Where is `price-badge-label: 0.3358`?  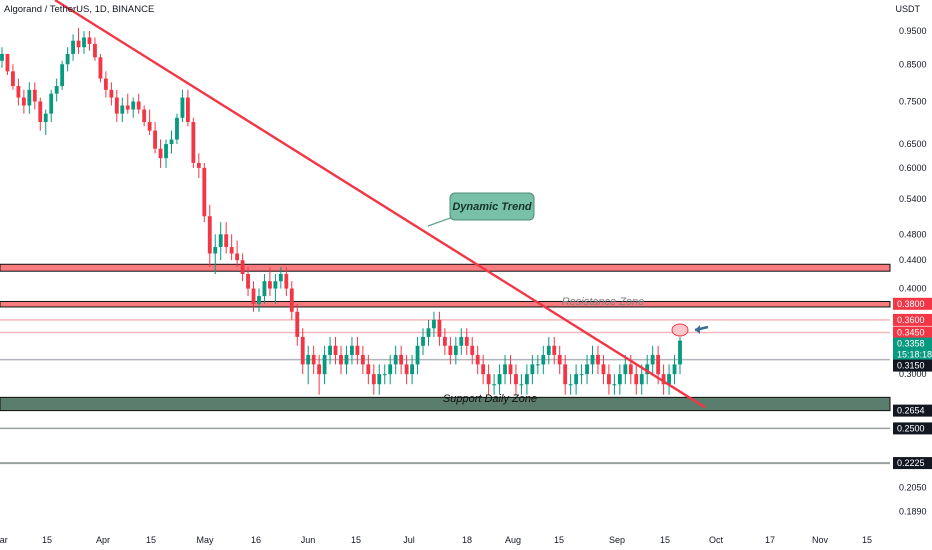
price-badge-label: 0.3358 is located at coordinates (911, 344).